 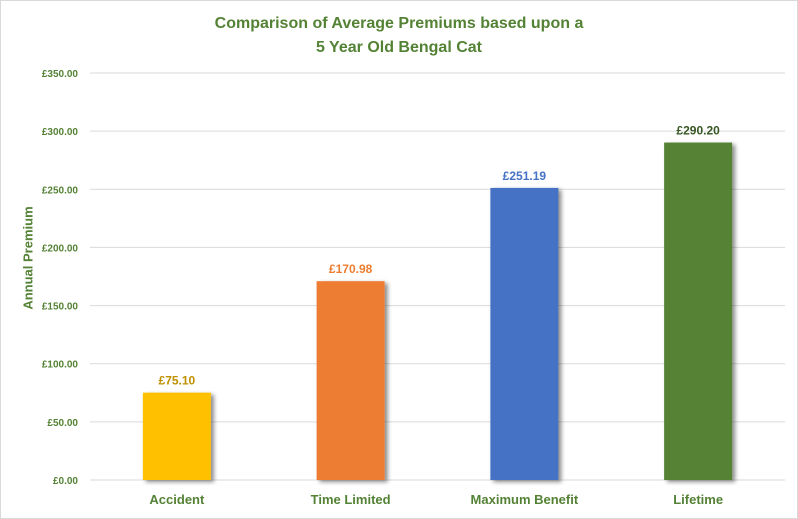 I want to click on y-tick-label: £150.00, so click(x=60, y=307).